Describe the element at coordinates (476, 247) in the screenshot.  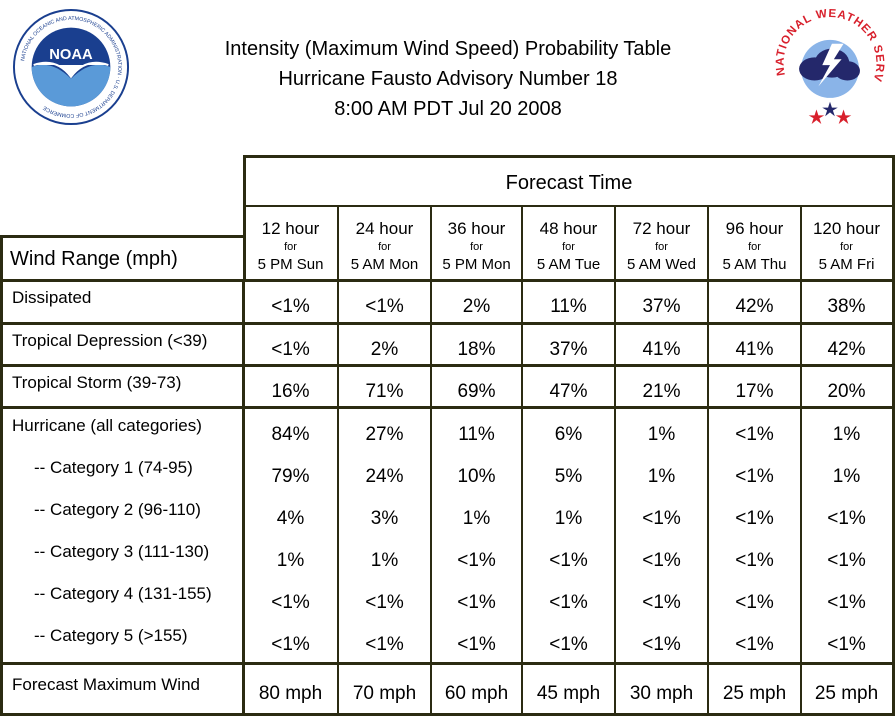
I see `column-for-2: for` at that location.